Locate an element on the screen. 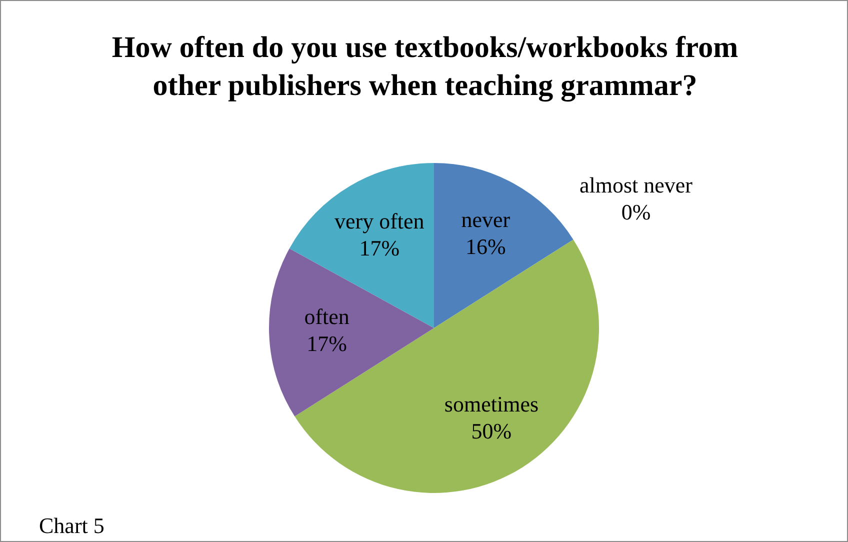 This screenshot has height=542, width=848. data-label: 50% is located at coordinates (491, 431).